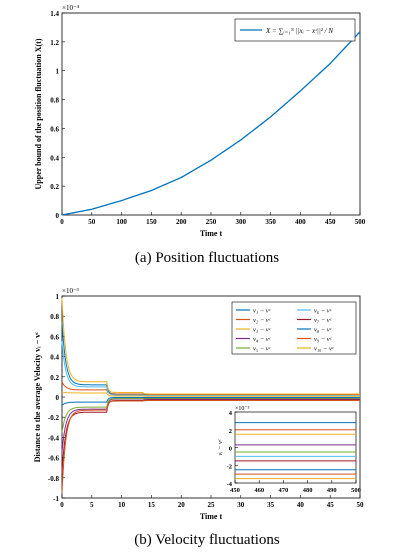 The width and height of the screenshot is (414, 554). Describe the element at coordinates (211, 222) in the screenshot. I see `chart-a-xtick-label: 250` at that location.